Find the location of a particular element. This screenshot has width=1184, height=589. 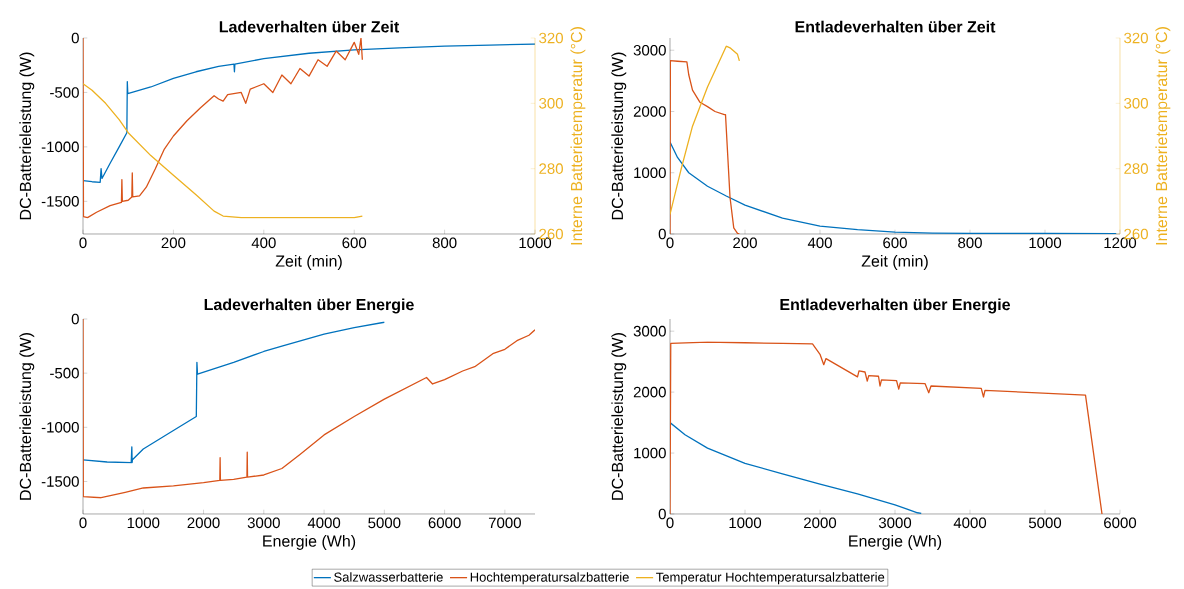

legend-label: Hochtemperatursalzbatterie is located at coordinates (549, 578).